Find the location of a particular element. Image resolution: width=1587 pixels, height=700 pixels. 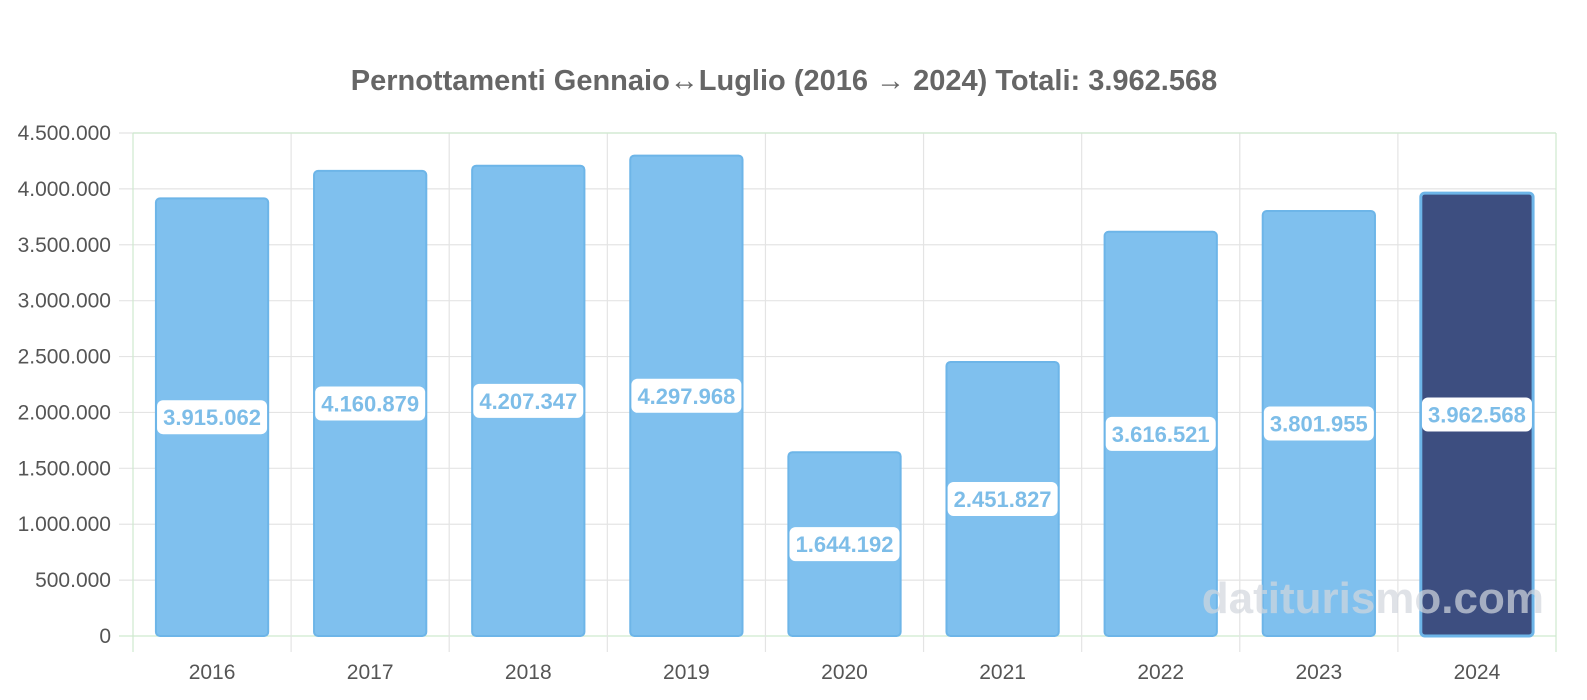

data-label: 4.297.968 is located at coordinates (686, 396).